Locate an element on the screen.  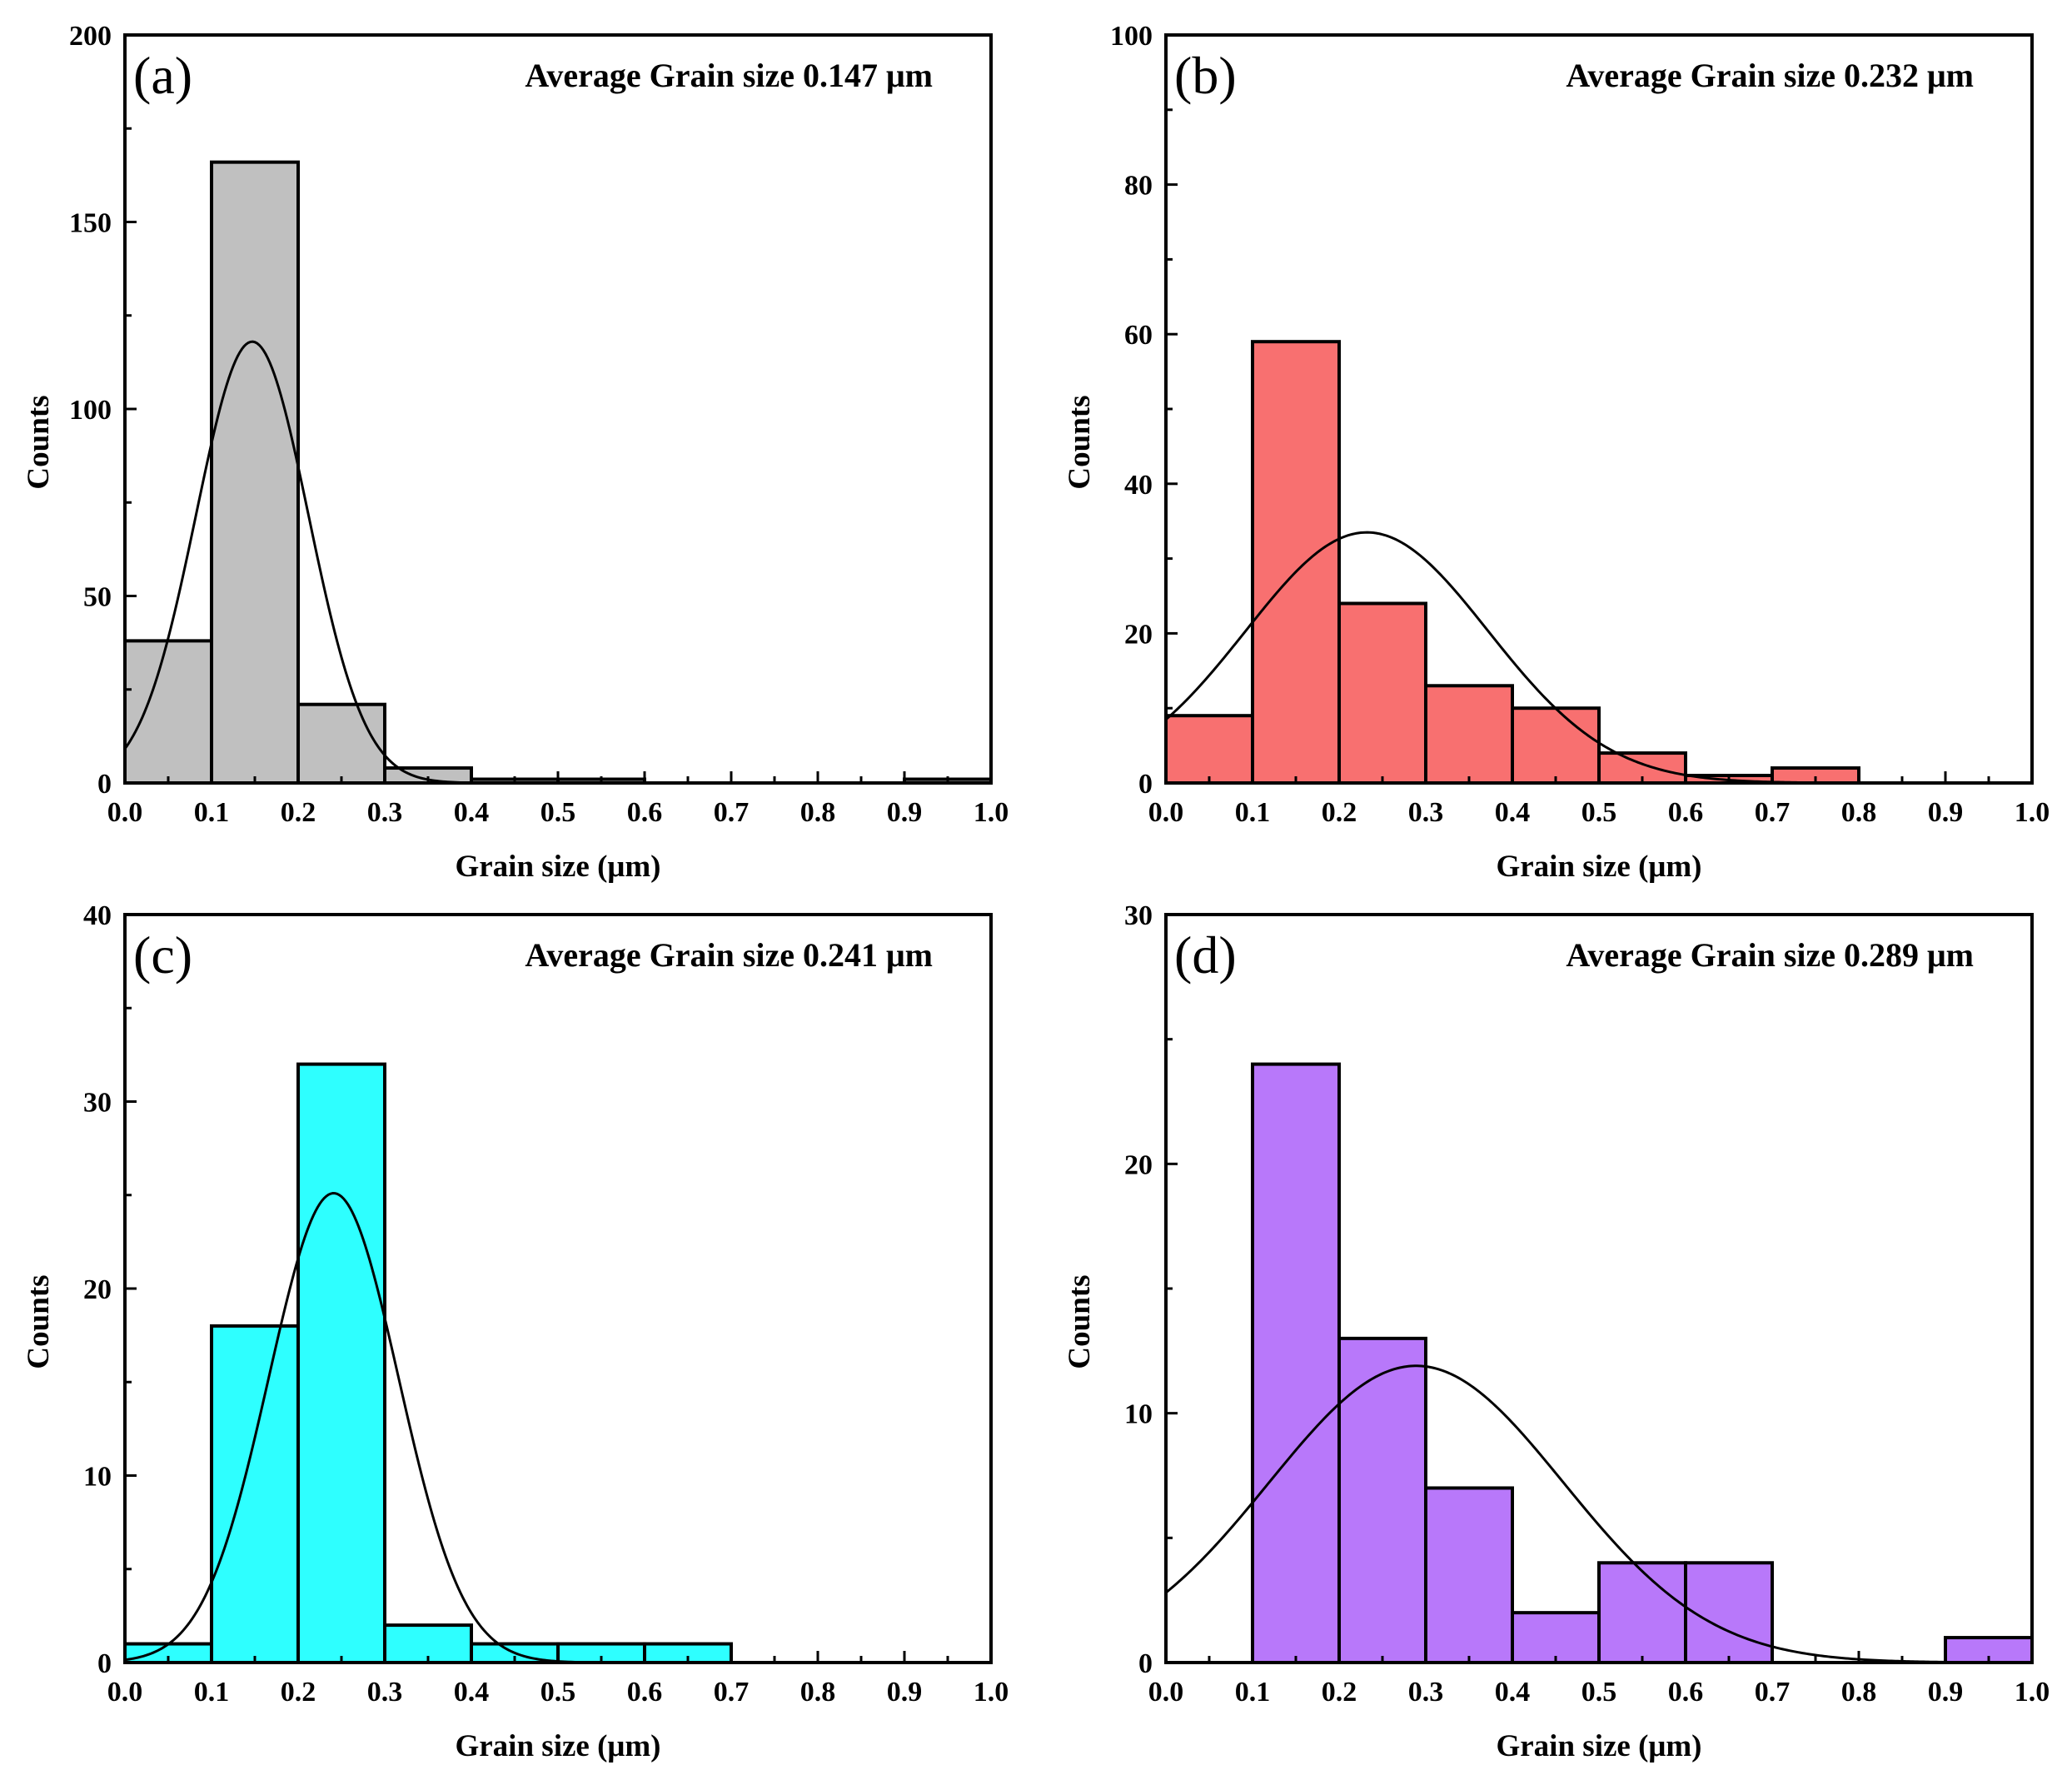
gaussian-fit-curve is located at coordinates (1598, 1514).